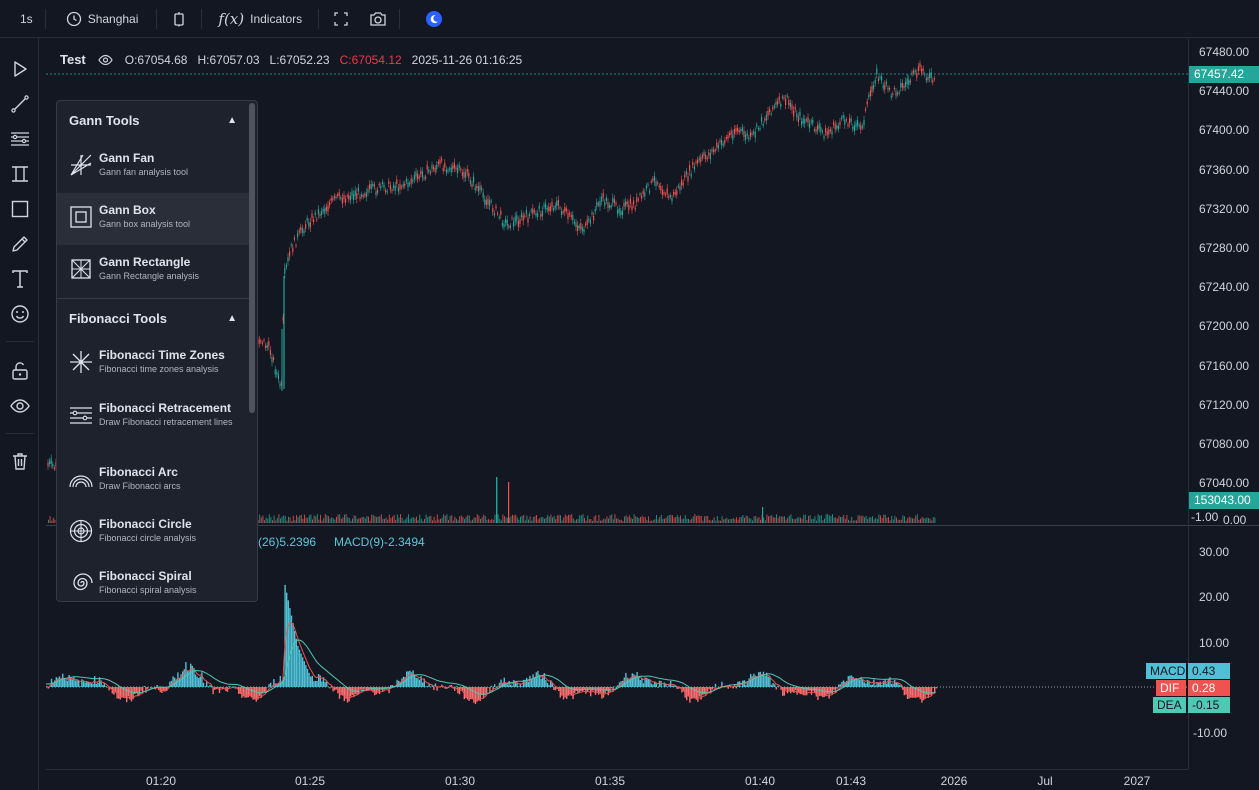 The width and height of the screenshot is (1259, 790). I want to click on macd-indicator-value: MACD(9)-2.3494, so click(379, 542).